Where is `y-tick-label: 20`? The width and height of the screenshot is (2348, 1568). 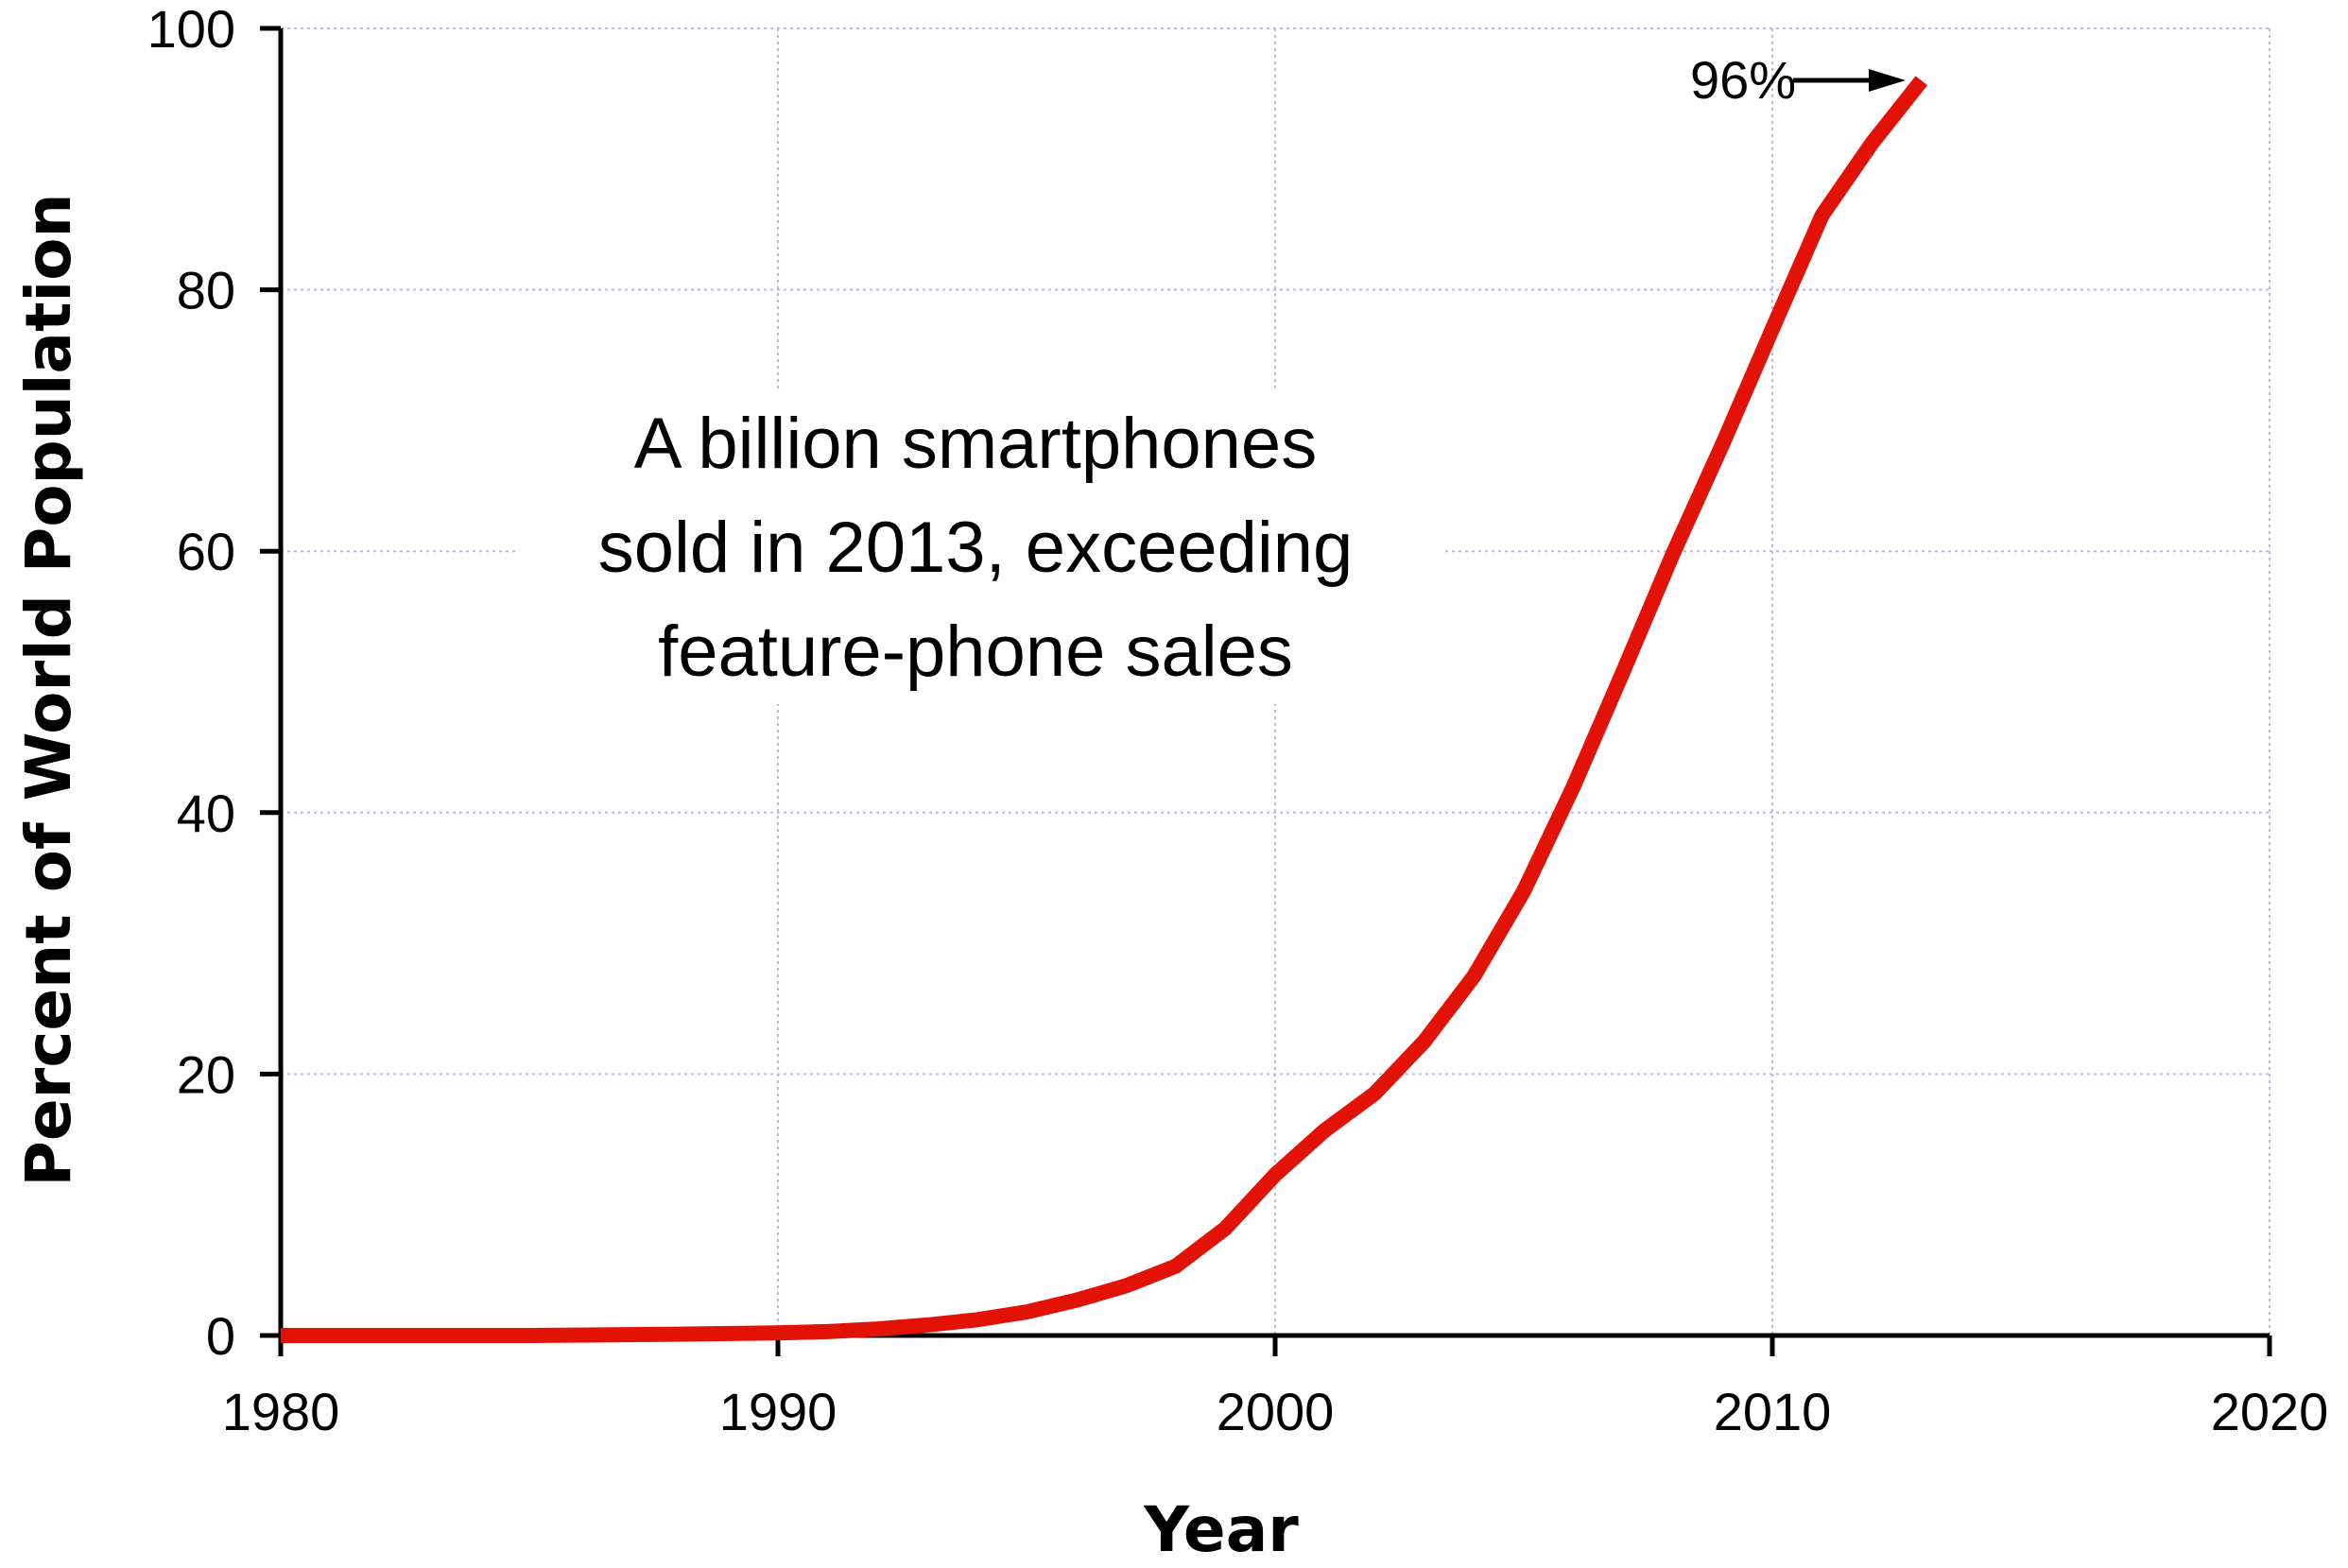 y-tick-label: 20 is located at coordinates (206, 1074).